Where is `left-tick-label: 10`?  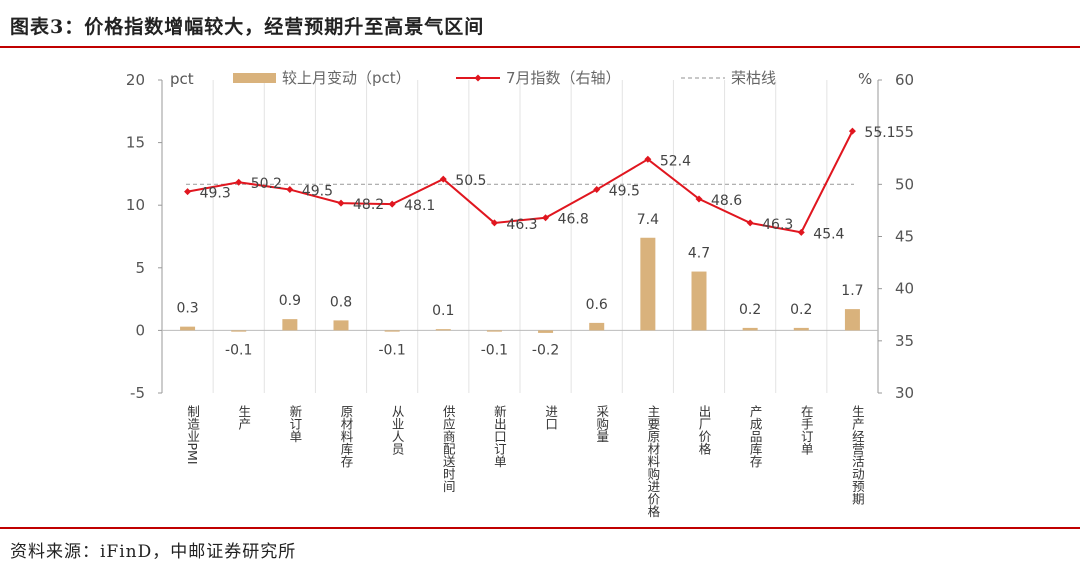
left-tick-label: 10 is located at coordinates (135, 205).